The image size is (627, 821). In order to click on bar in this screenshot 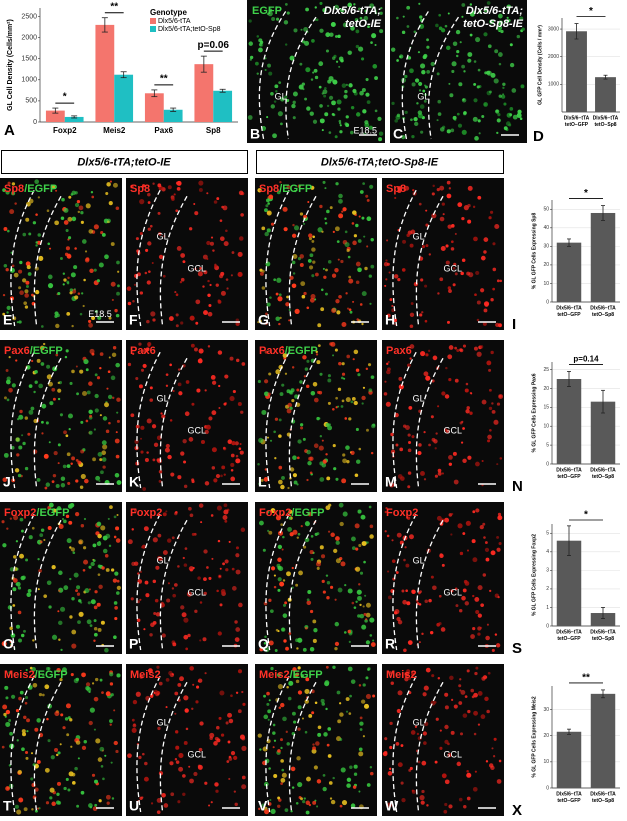, I will do `click(605, 94)`.